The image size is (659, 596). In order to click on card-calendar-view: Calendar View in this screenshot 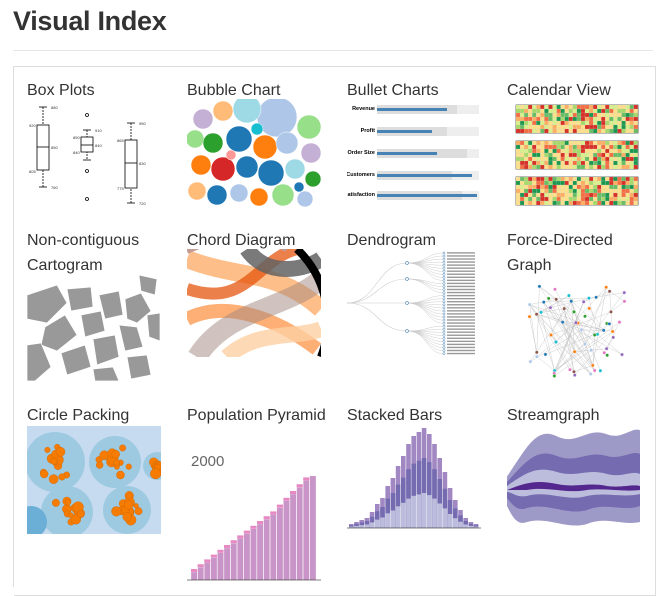, I will do `click(575, 142)`.